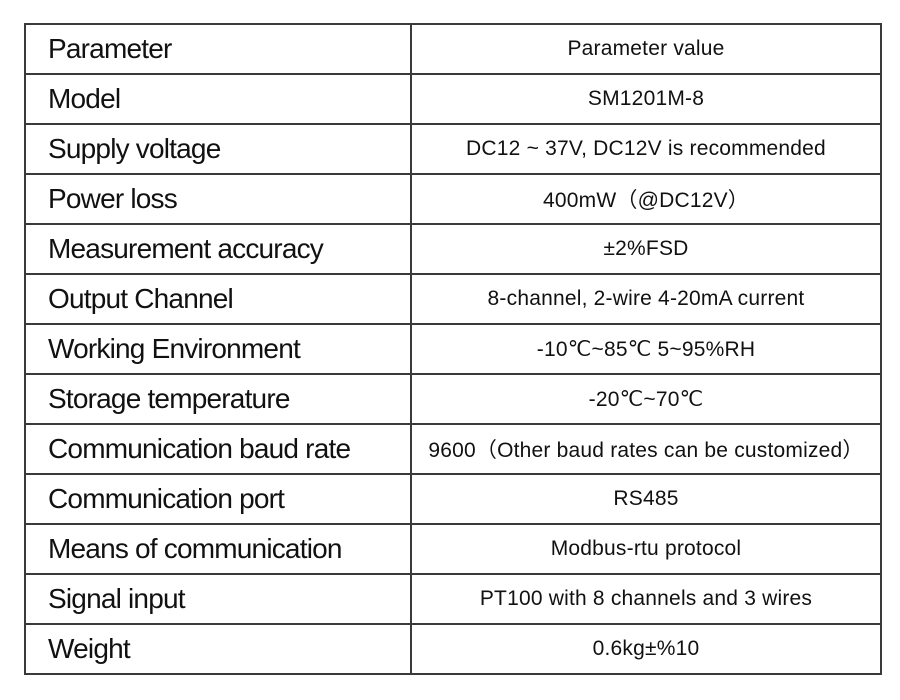 The width and height of the screenshot is (900, 700). I want to click on parameter-name: Measurement accuracy, so click(218, 249).